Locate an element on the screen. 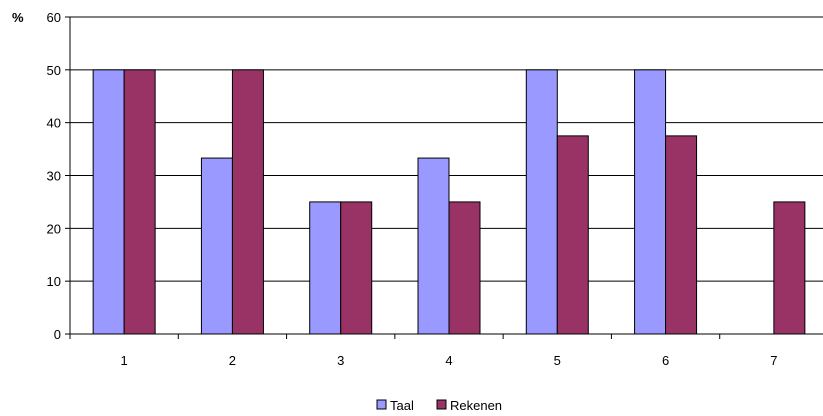 Image resolution: width=823 pixels, height=416 pixels. legend-swatch-taal is located at coordinates (381, 404).